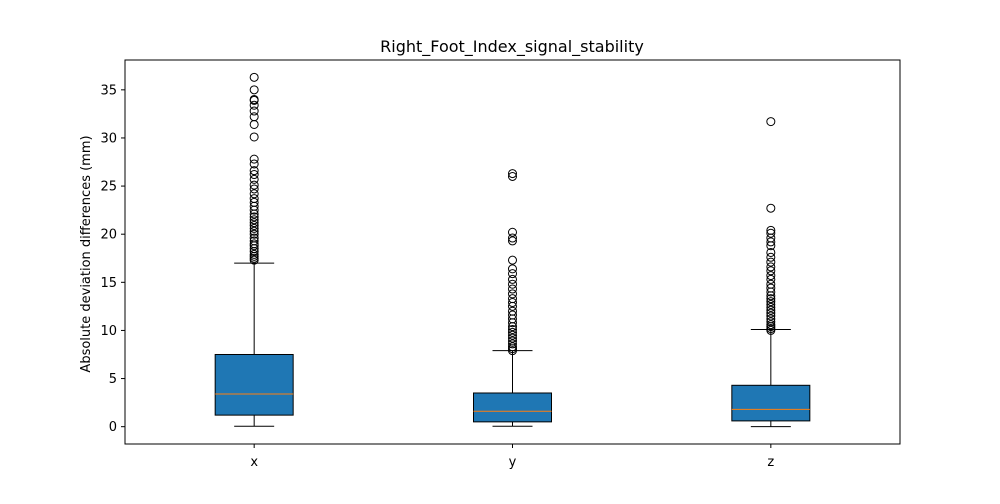 The height and width of the screenshot is (504, 1000). I want to click on chart-title: Right_Foot_Index_signal_stability, so click(512, 47).